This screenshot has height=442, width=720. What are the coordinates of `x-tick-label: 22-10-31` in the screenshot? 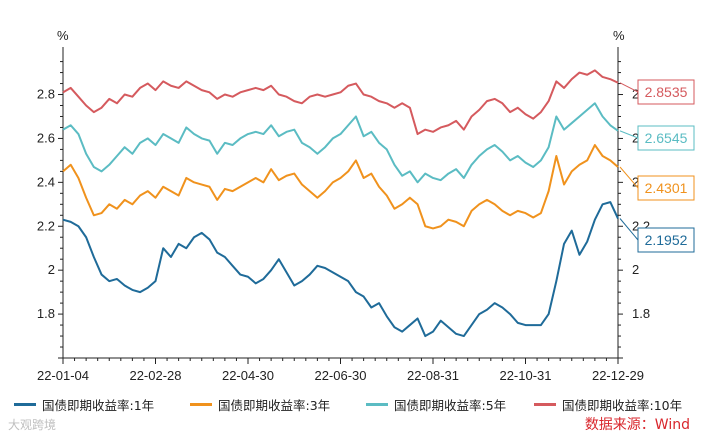 It's located at (525, 375).